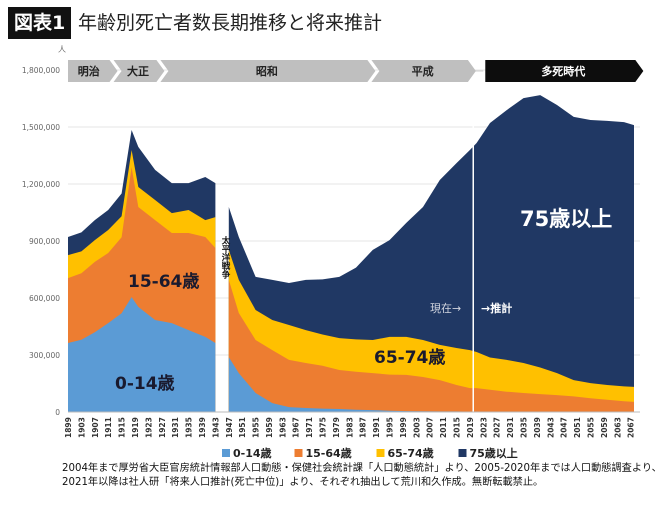  I want to click on era-label: 昭和, so click(267, 71).